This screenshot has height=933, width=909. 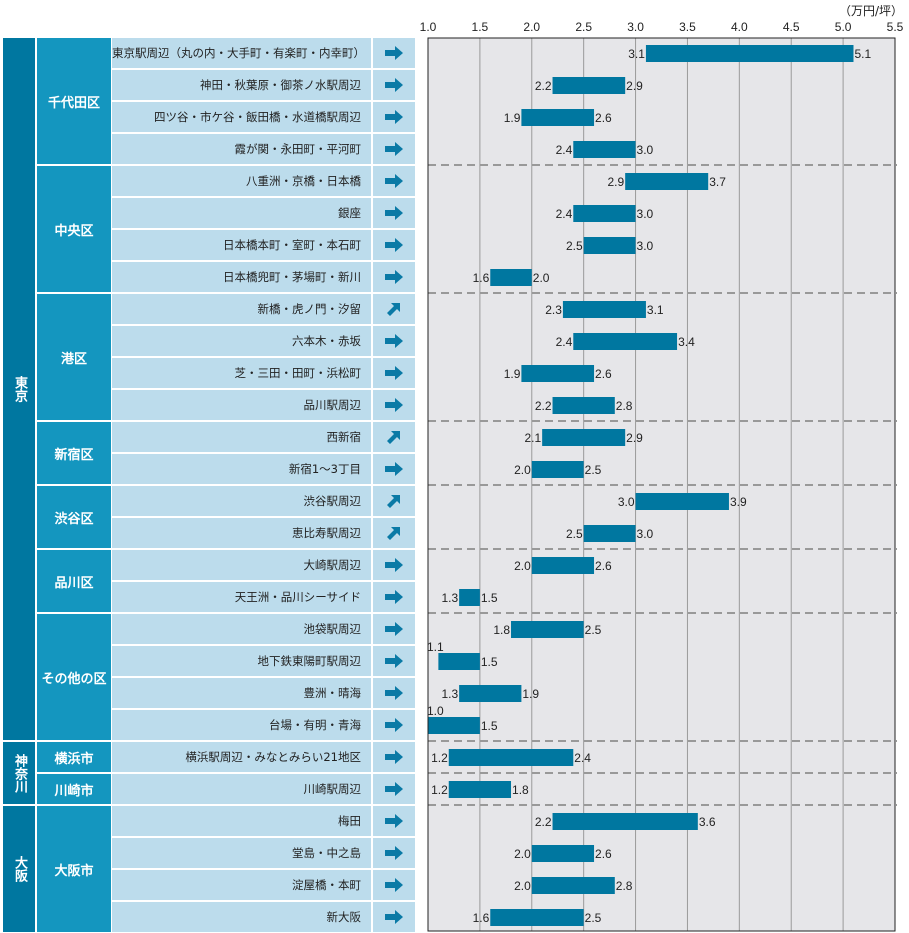 I want to click on x-tick-label: 2.0, so click(x=531, y=27).